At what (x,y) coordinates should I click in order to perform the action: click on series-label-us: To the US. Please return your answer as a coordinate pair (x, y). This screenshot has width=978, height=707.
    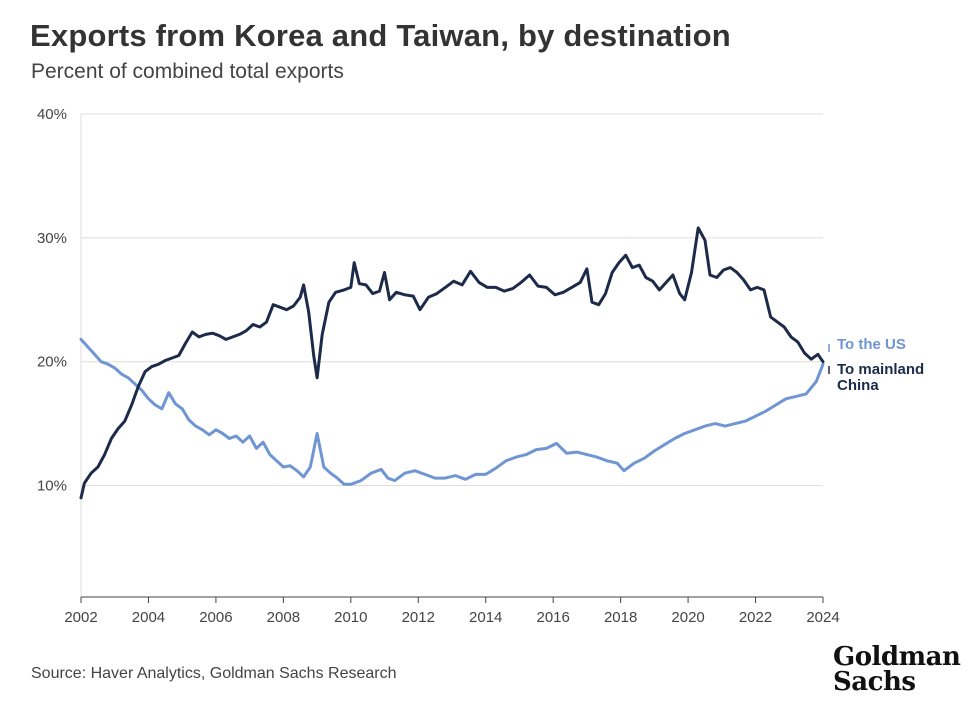
    Looking at the image, I should click on (871, 344).